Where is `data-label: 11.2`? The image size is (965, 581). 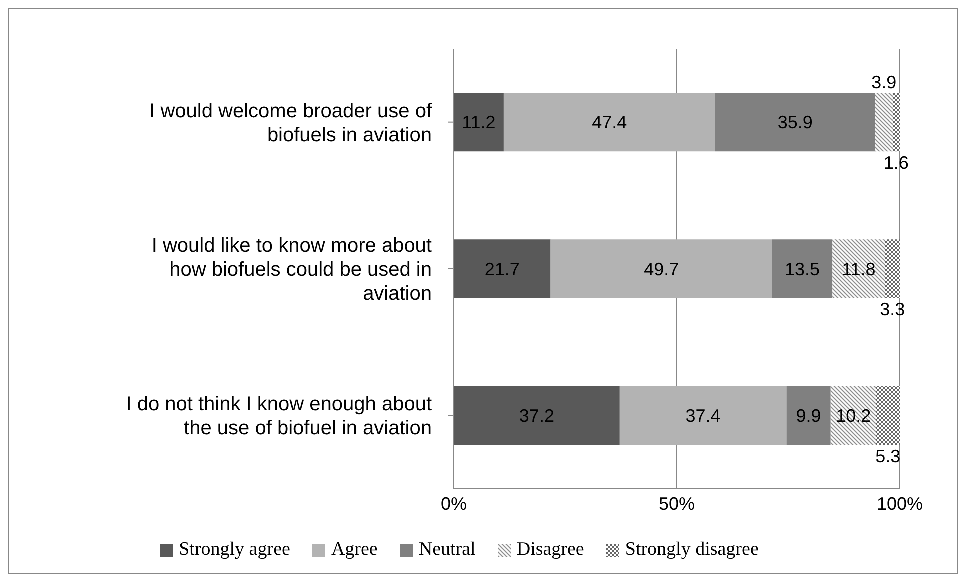
data-label: 11.2 is located at coordinates (479, 122).